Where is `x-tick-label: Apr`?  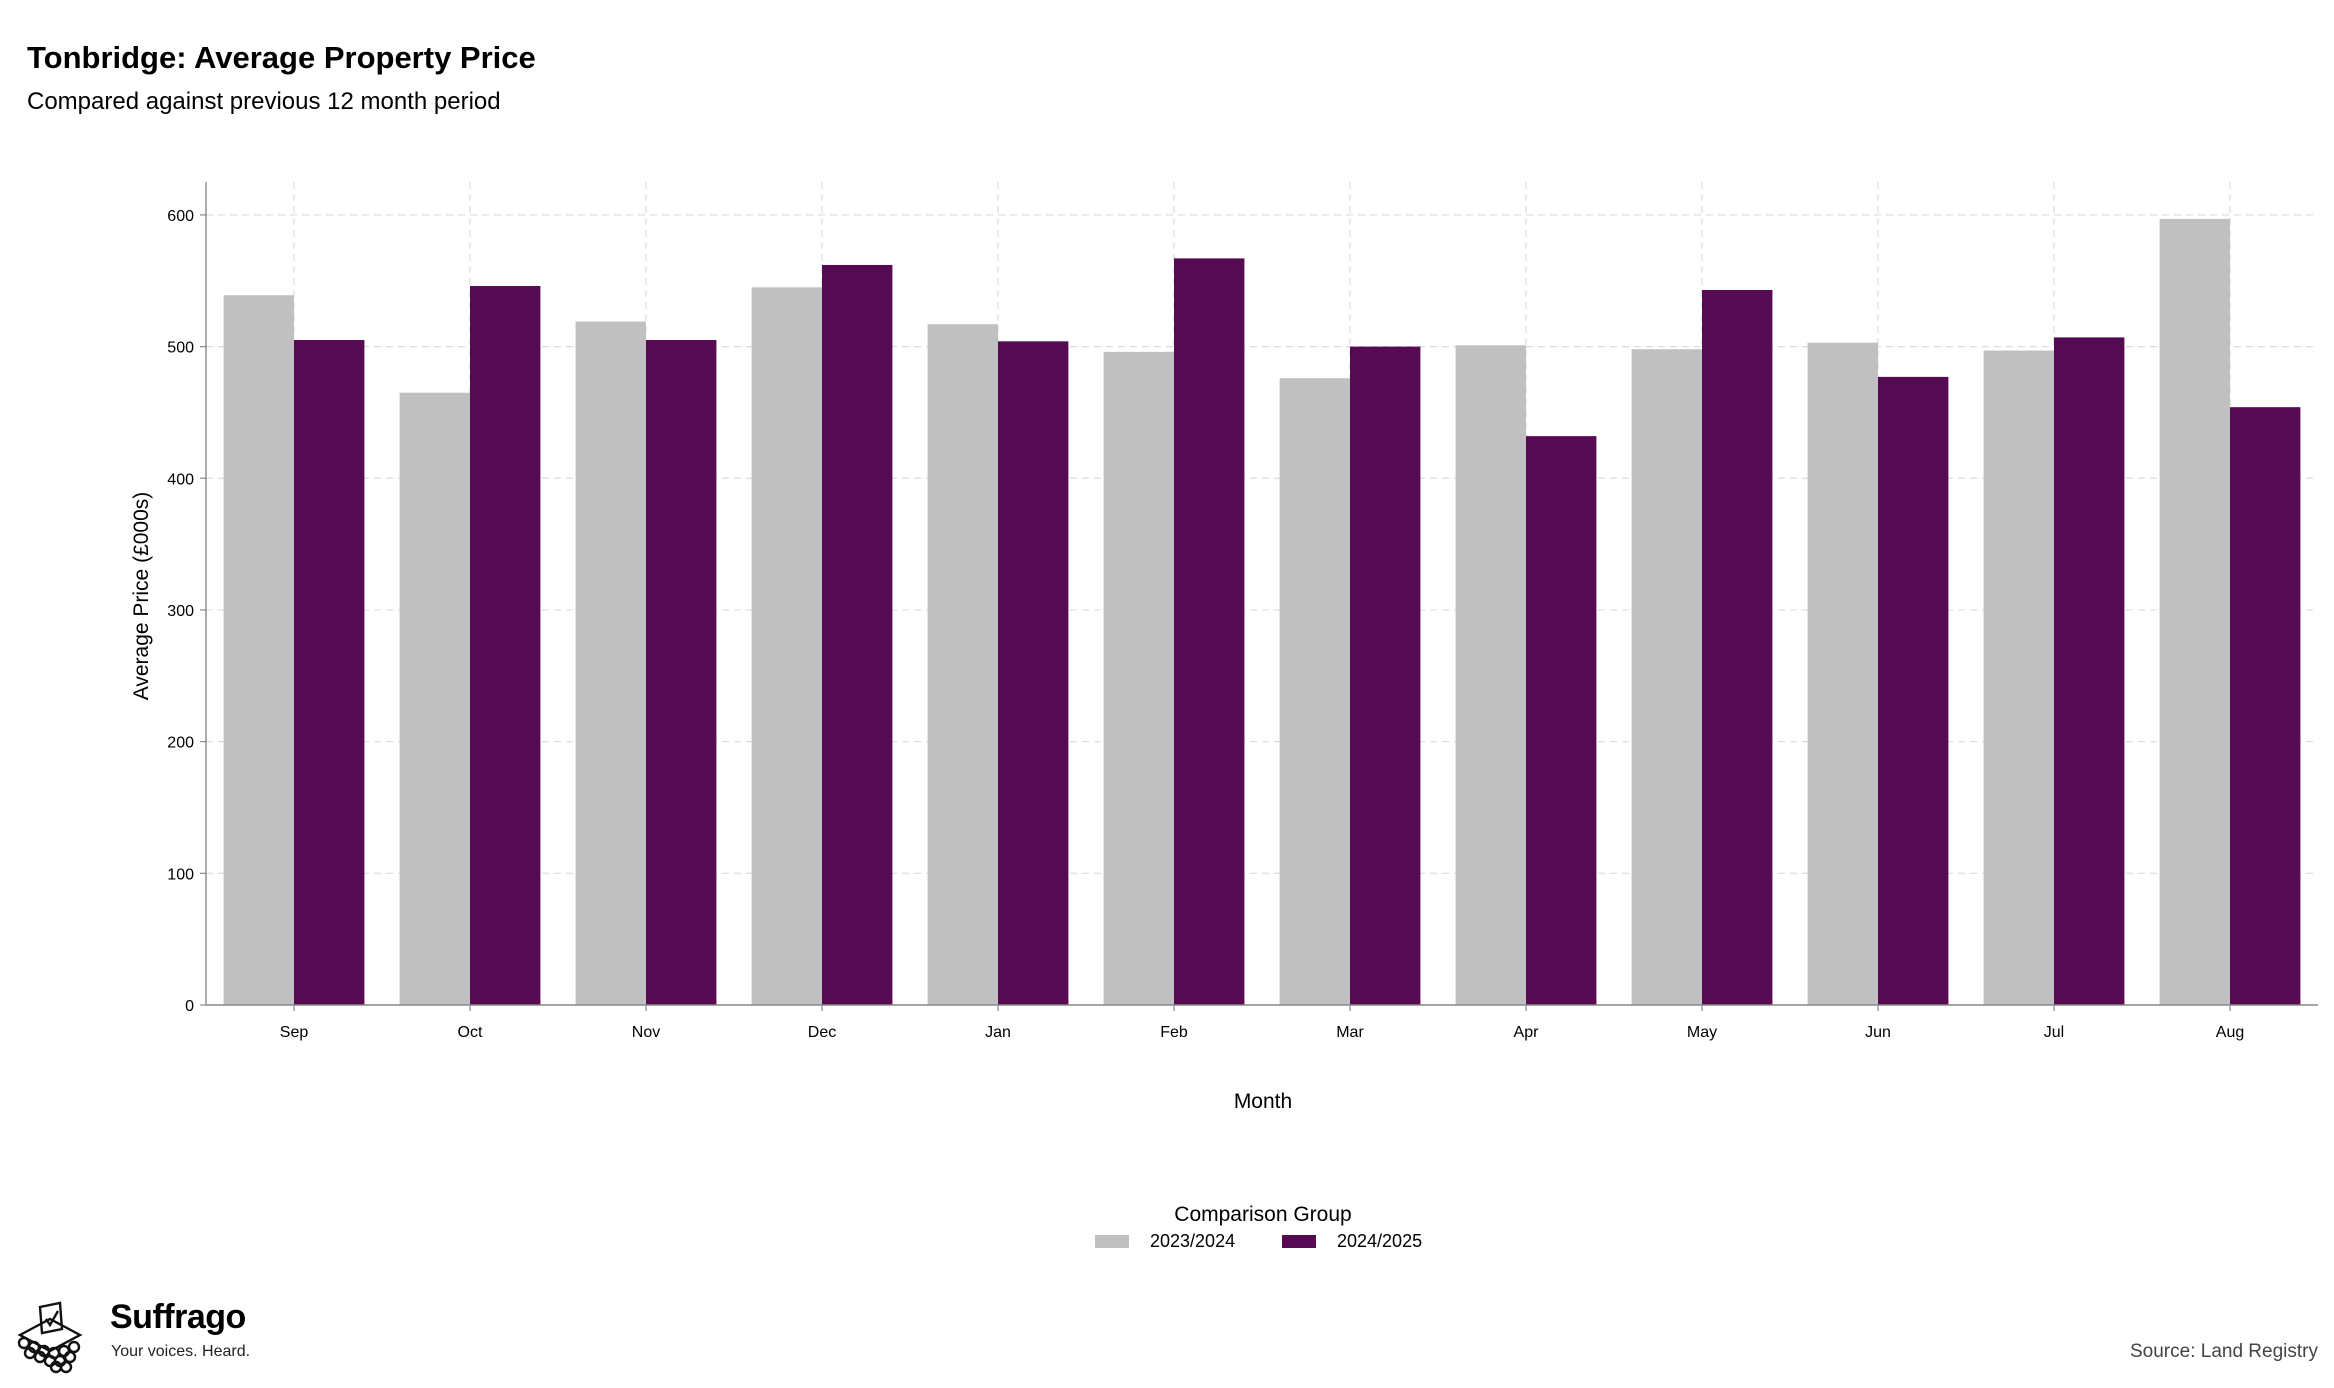 x-tick-label: Apr is located at coordinates (1527, 1032).